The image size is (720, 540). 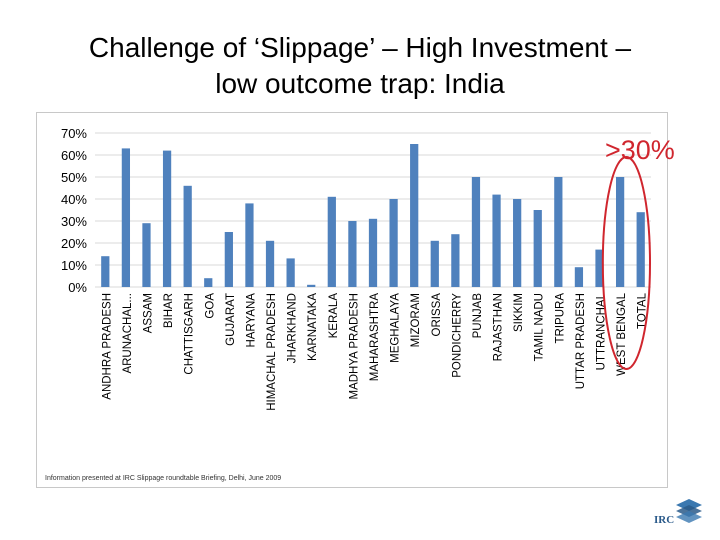 I want to click on x-tick-label: GUJARAT, so click(x=231, y=319).